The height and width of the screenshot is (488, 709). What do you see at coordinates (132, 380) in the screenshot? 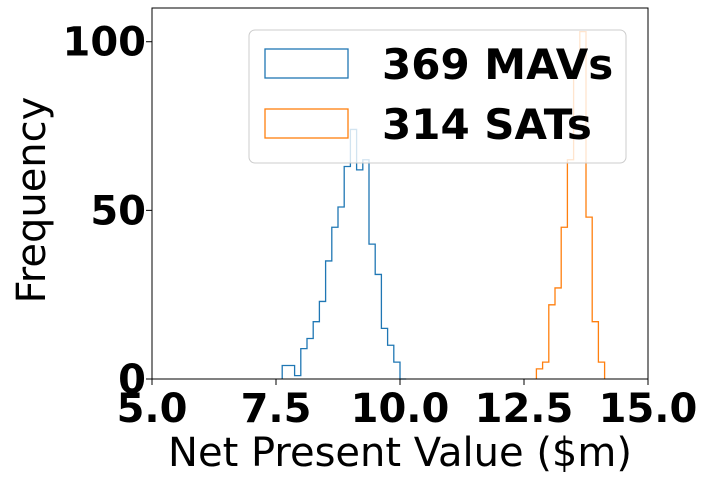
I see `y-tick-label: 0` at bounding box center [132, 380].